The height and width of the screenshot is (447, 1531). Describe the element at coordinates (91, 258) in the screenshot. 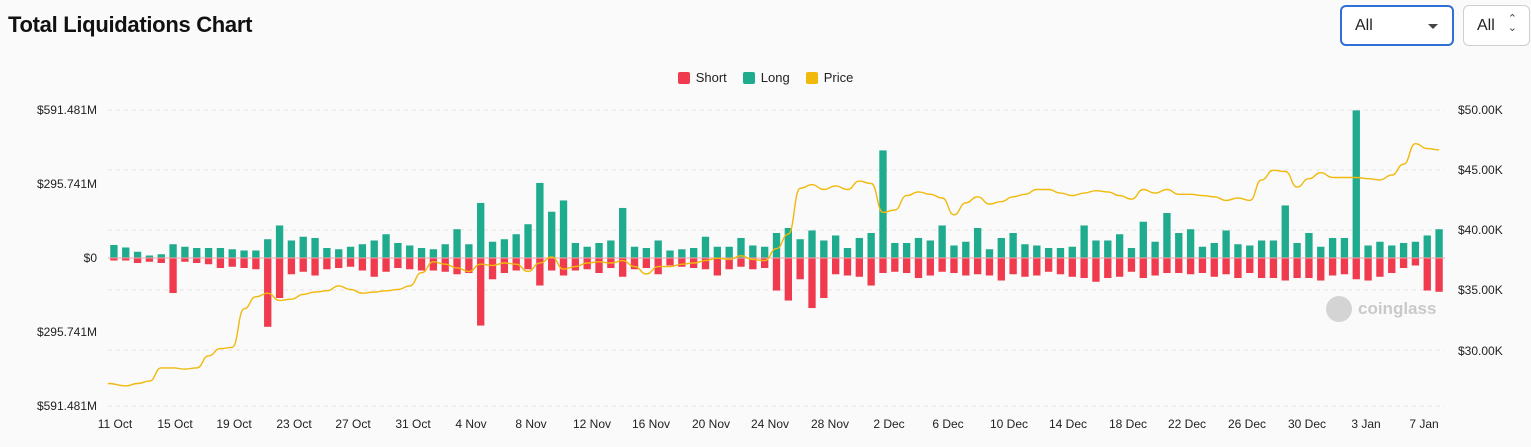

I see `y-left-tick-label: $0` at that location.